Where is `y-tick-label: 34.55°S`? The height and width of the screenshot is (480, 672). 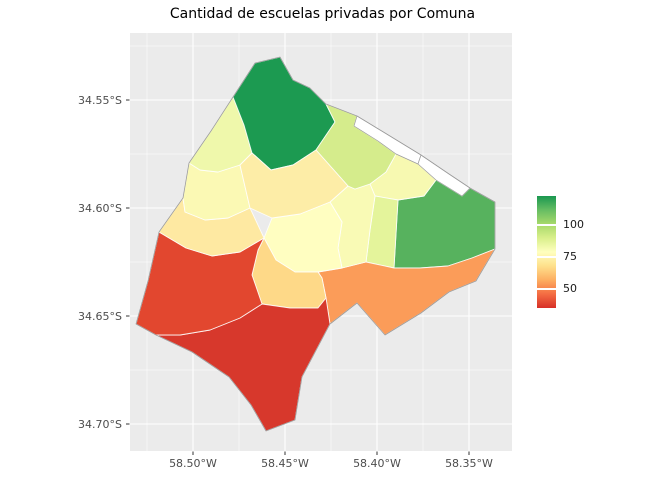 y-tick-label: 34.55°S is located at coordinates (100, 100).